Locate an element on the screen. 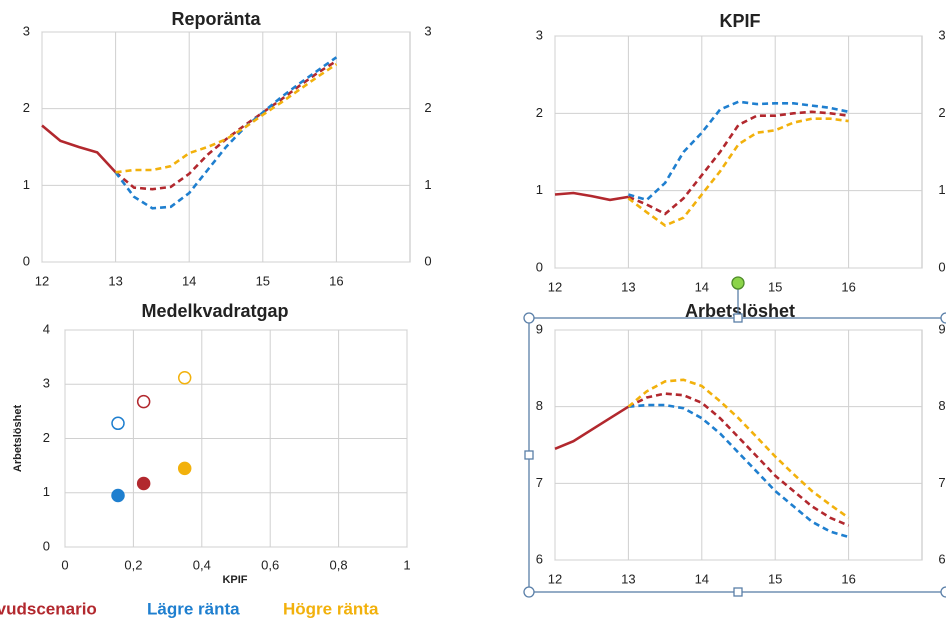 This screenshot has height=622, width=946. x-tick-label: 0,8 is located at coordinates (339, 564).